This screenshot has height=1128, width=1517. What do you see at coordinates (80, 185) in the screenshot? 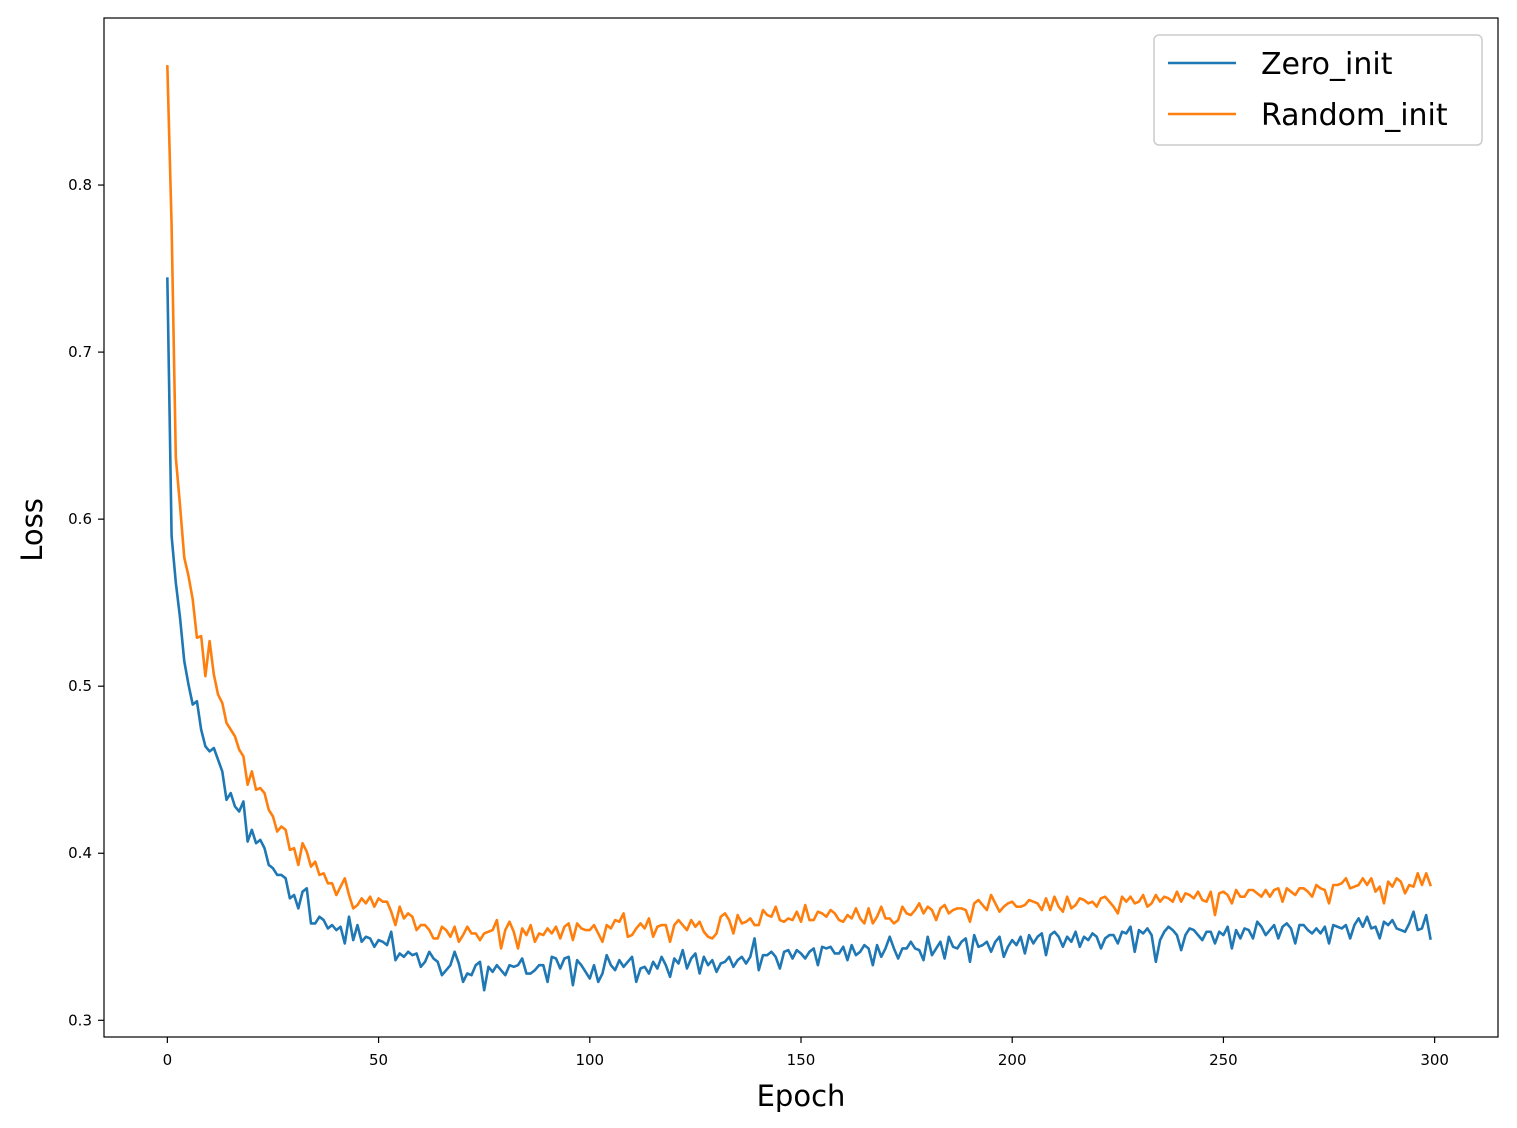
I see `y-tick-label: 0.8` at bounding box center [80, 185].